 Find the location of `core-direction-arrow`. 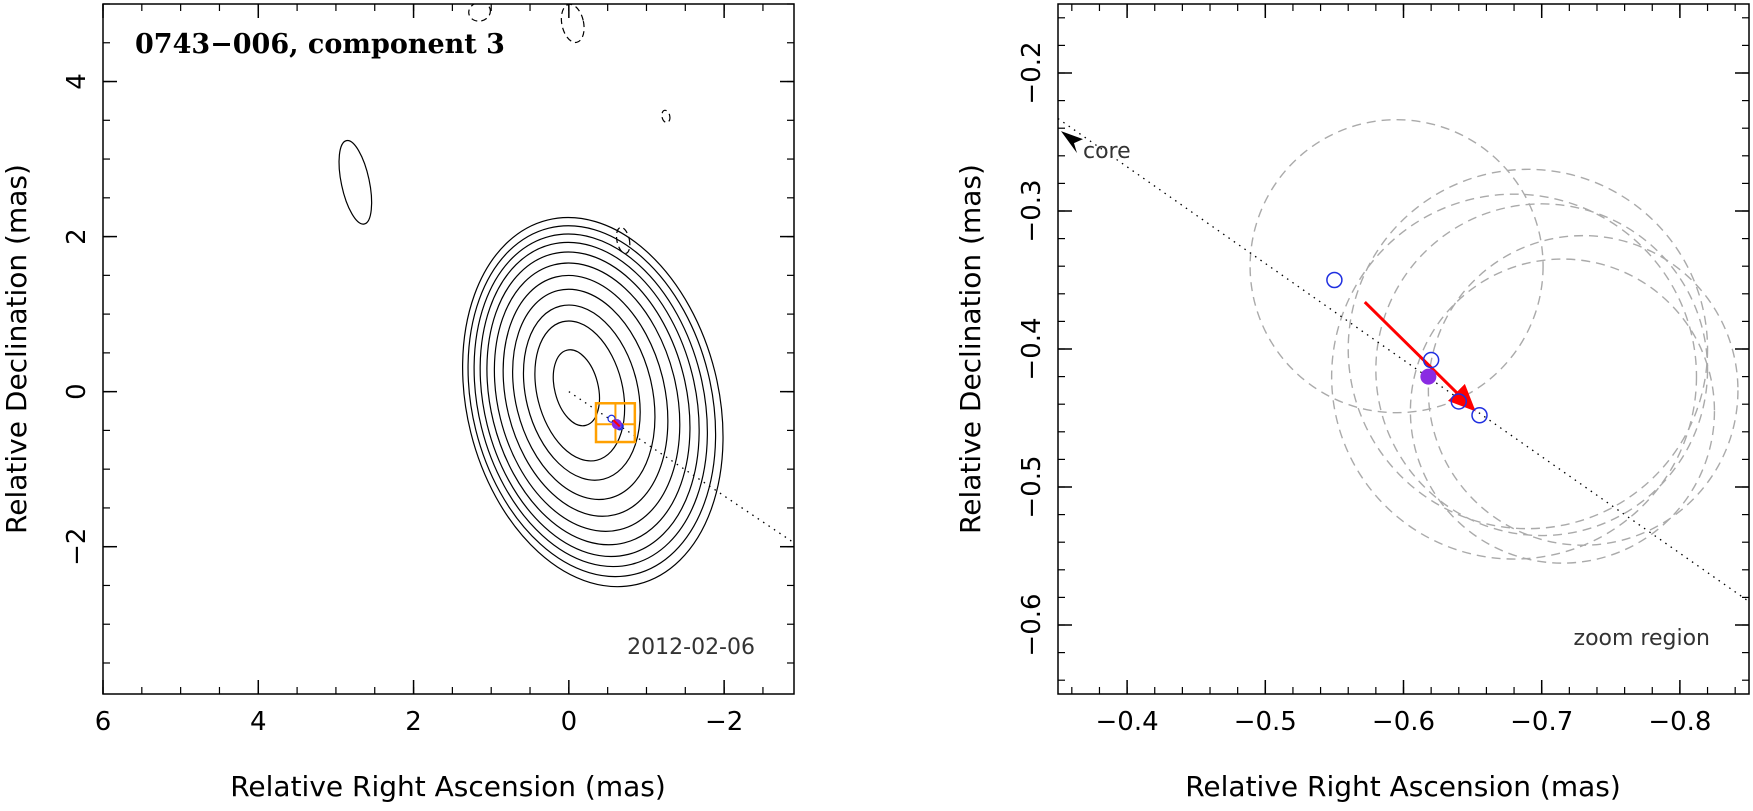

core-direction-arrow is located at coordinates (1072, 142).